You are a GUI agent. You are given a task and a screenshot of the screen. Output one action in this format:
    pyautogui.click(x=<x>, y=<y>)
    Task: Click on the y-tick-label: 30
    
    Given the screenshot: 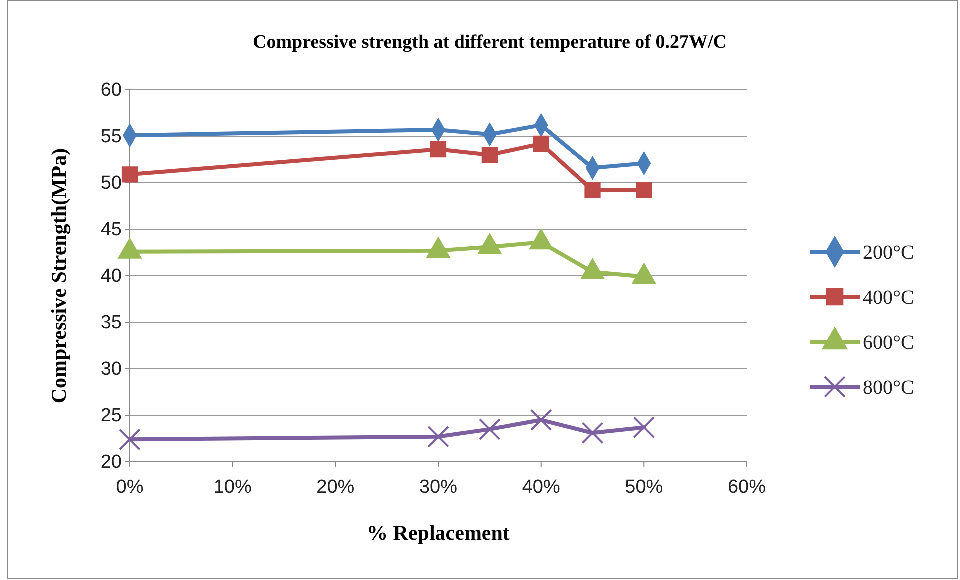 What is the action you would take?
    pyautogui.click(x=111, y=369)
    